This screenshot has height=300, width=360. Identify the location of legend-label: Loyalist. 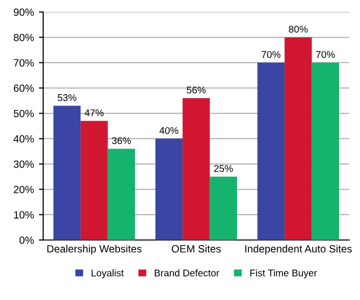
(108, 273).